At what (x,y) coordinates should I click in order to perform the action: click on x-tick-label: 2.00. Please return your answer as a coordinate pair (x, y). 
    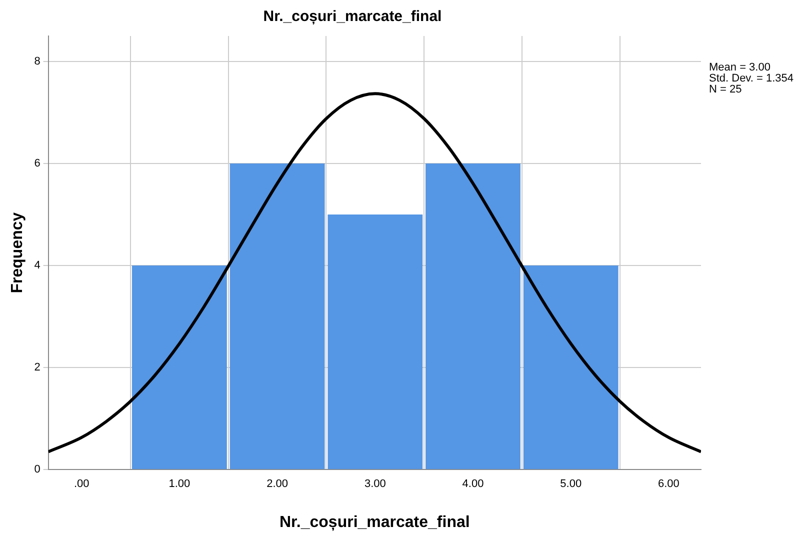
    Looking at the image, I should click on (277, 484).